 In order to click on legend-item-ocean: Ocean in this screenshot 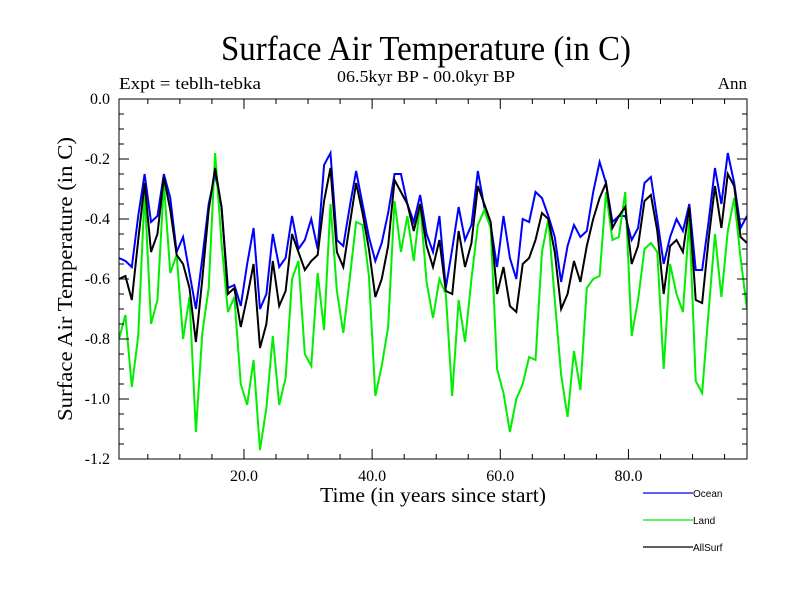, I will do `click(682, 494)`.